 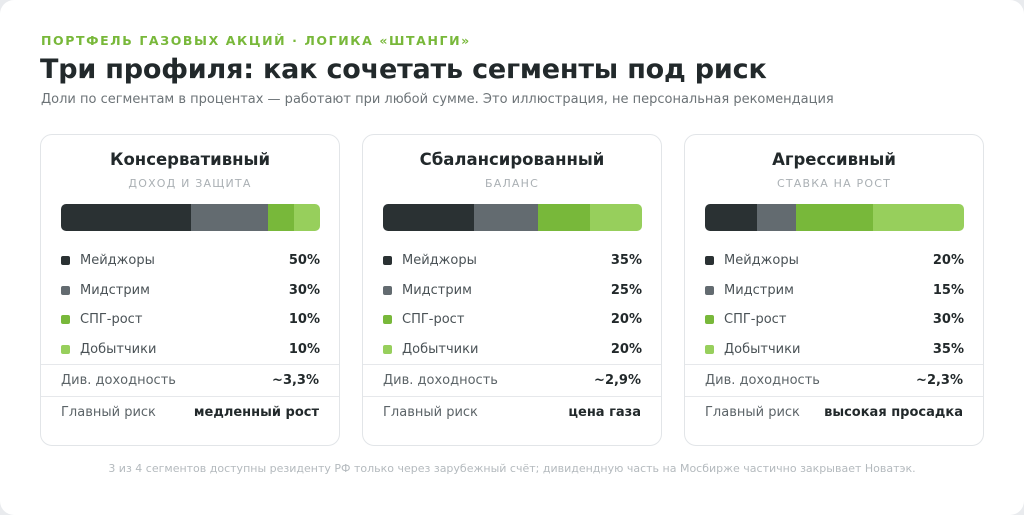 I want to click on legend-row: Мейджоры 50%, so click(x=190, y=261).